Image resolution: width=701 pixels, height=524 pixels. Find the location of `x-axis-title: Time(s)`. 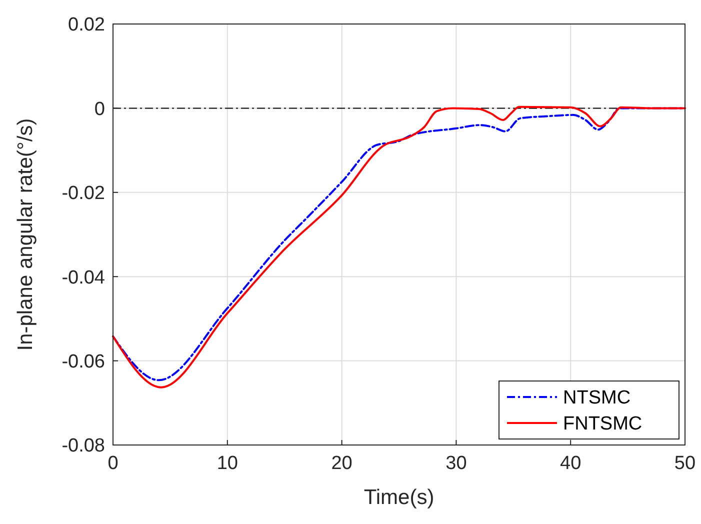

x-axis-title: Time(s) is located at coordinates (399, 497).